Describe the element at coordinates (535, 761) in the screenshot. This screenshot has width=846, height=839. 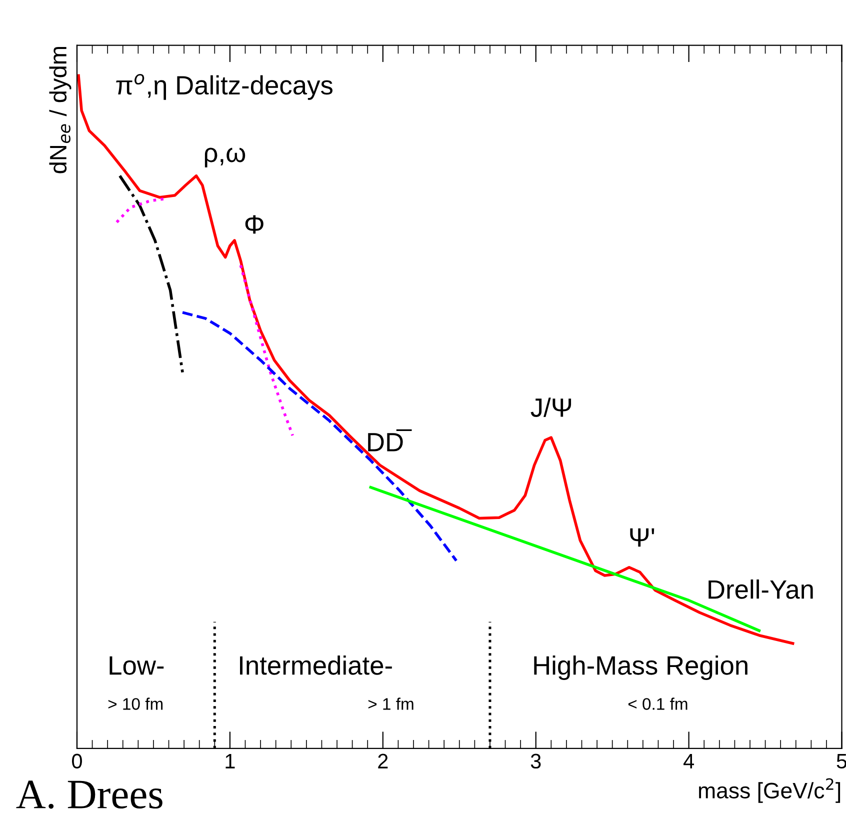
I see `x-tick-label: 3` at that location.